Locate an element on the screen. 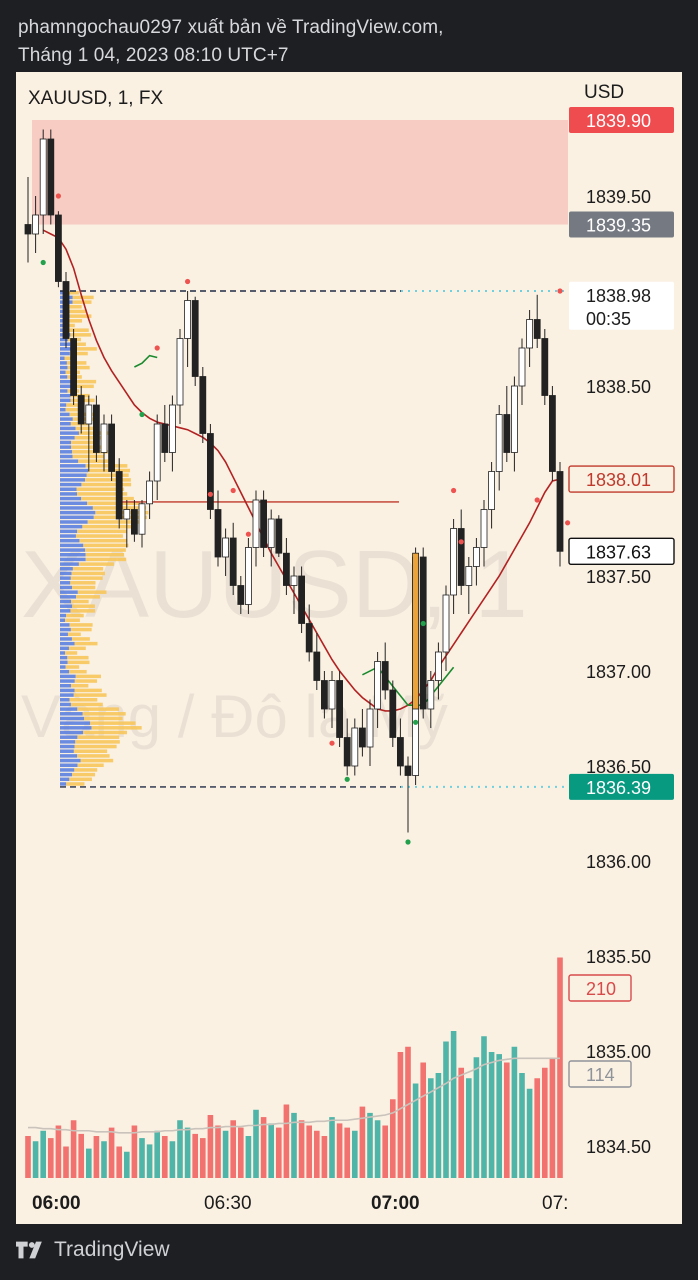  price-tick-label: 1834.50 is located at coordinates (618, 1147).